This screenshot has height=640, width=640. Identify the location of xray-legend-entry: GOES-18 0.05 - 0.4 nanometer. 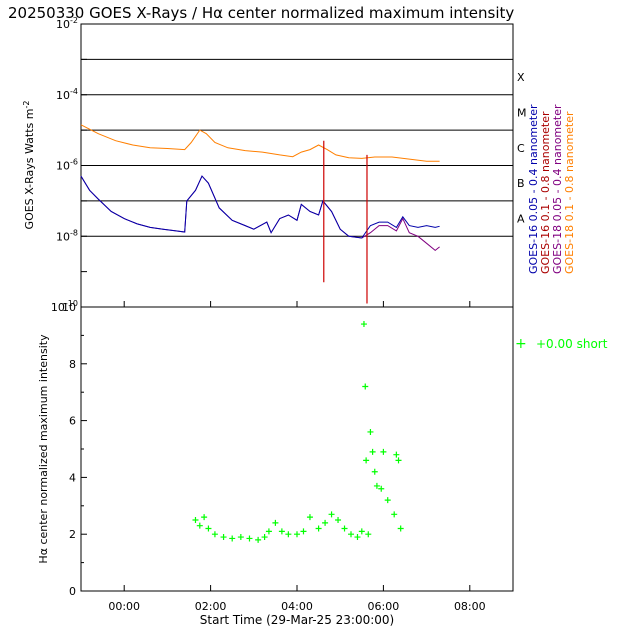
(557, 189).